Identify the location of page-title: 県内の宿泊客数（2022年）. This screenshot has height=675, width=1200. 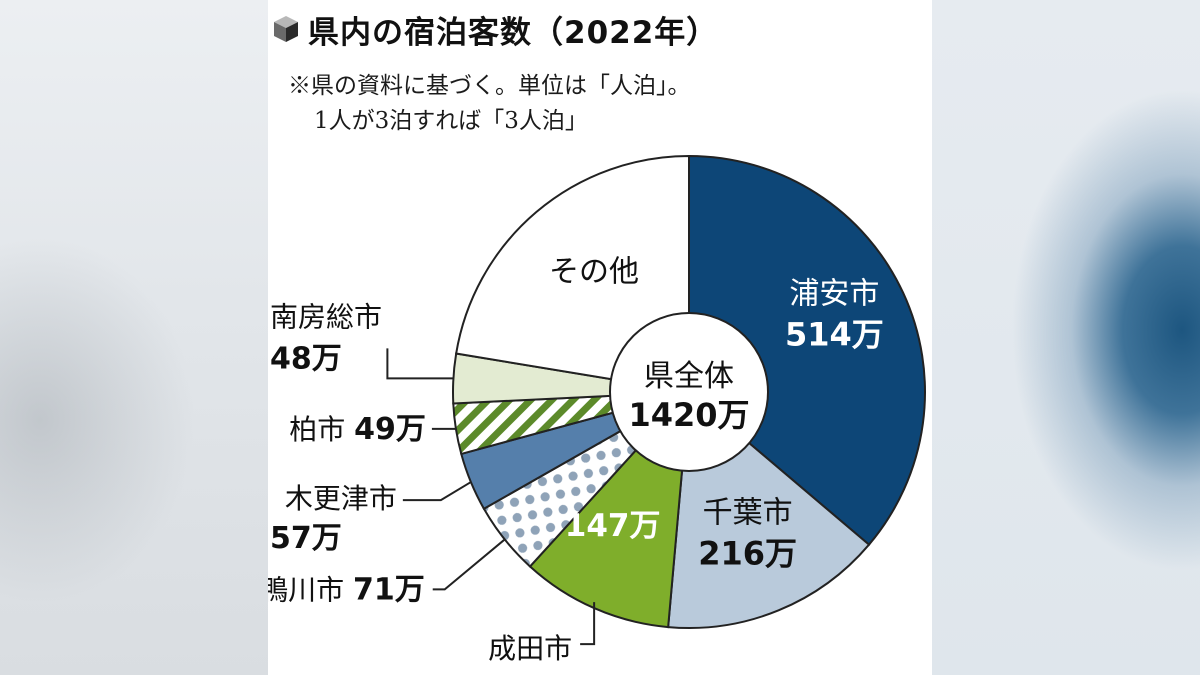
(513, 32).